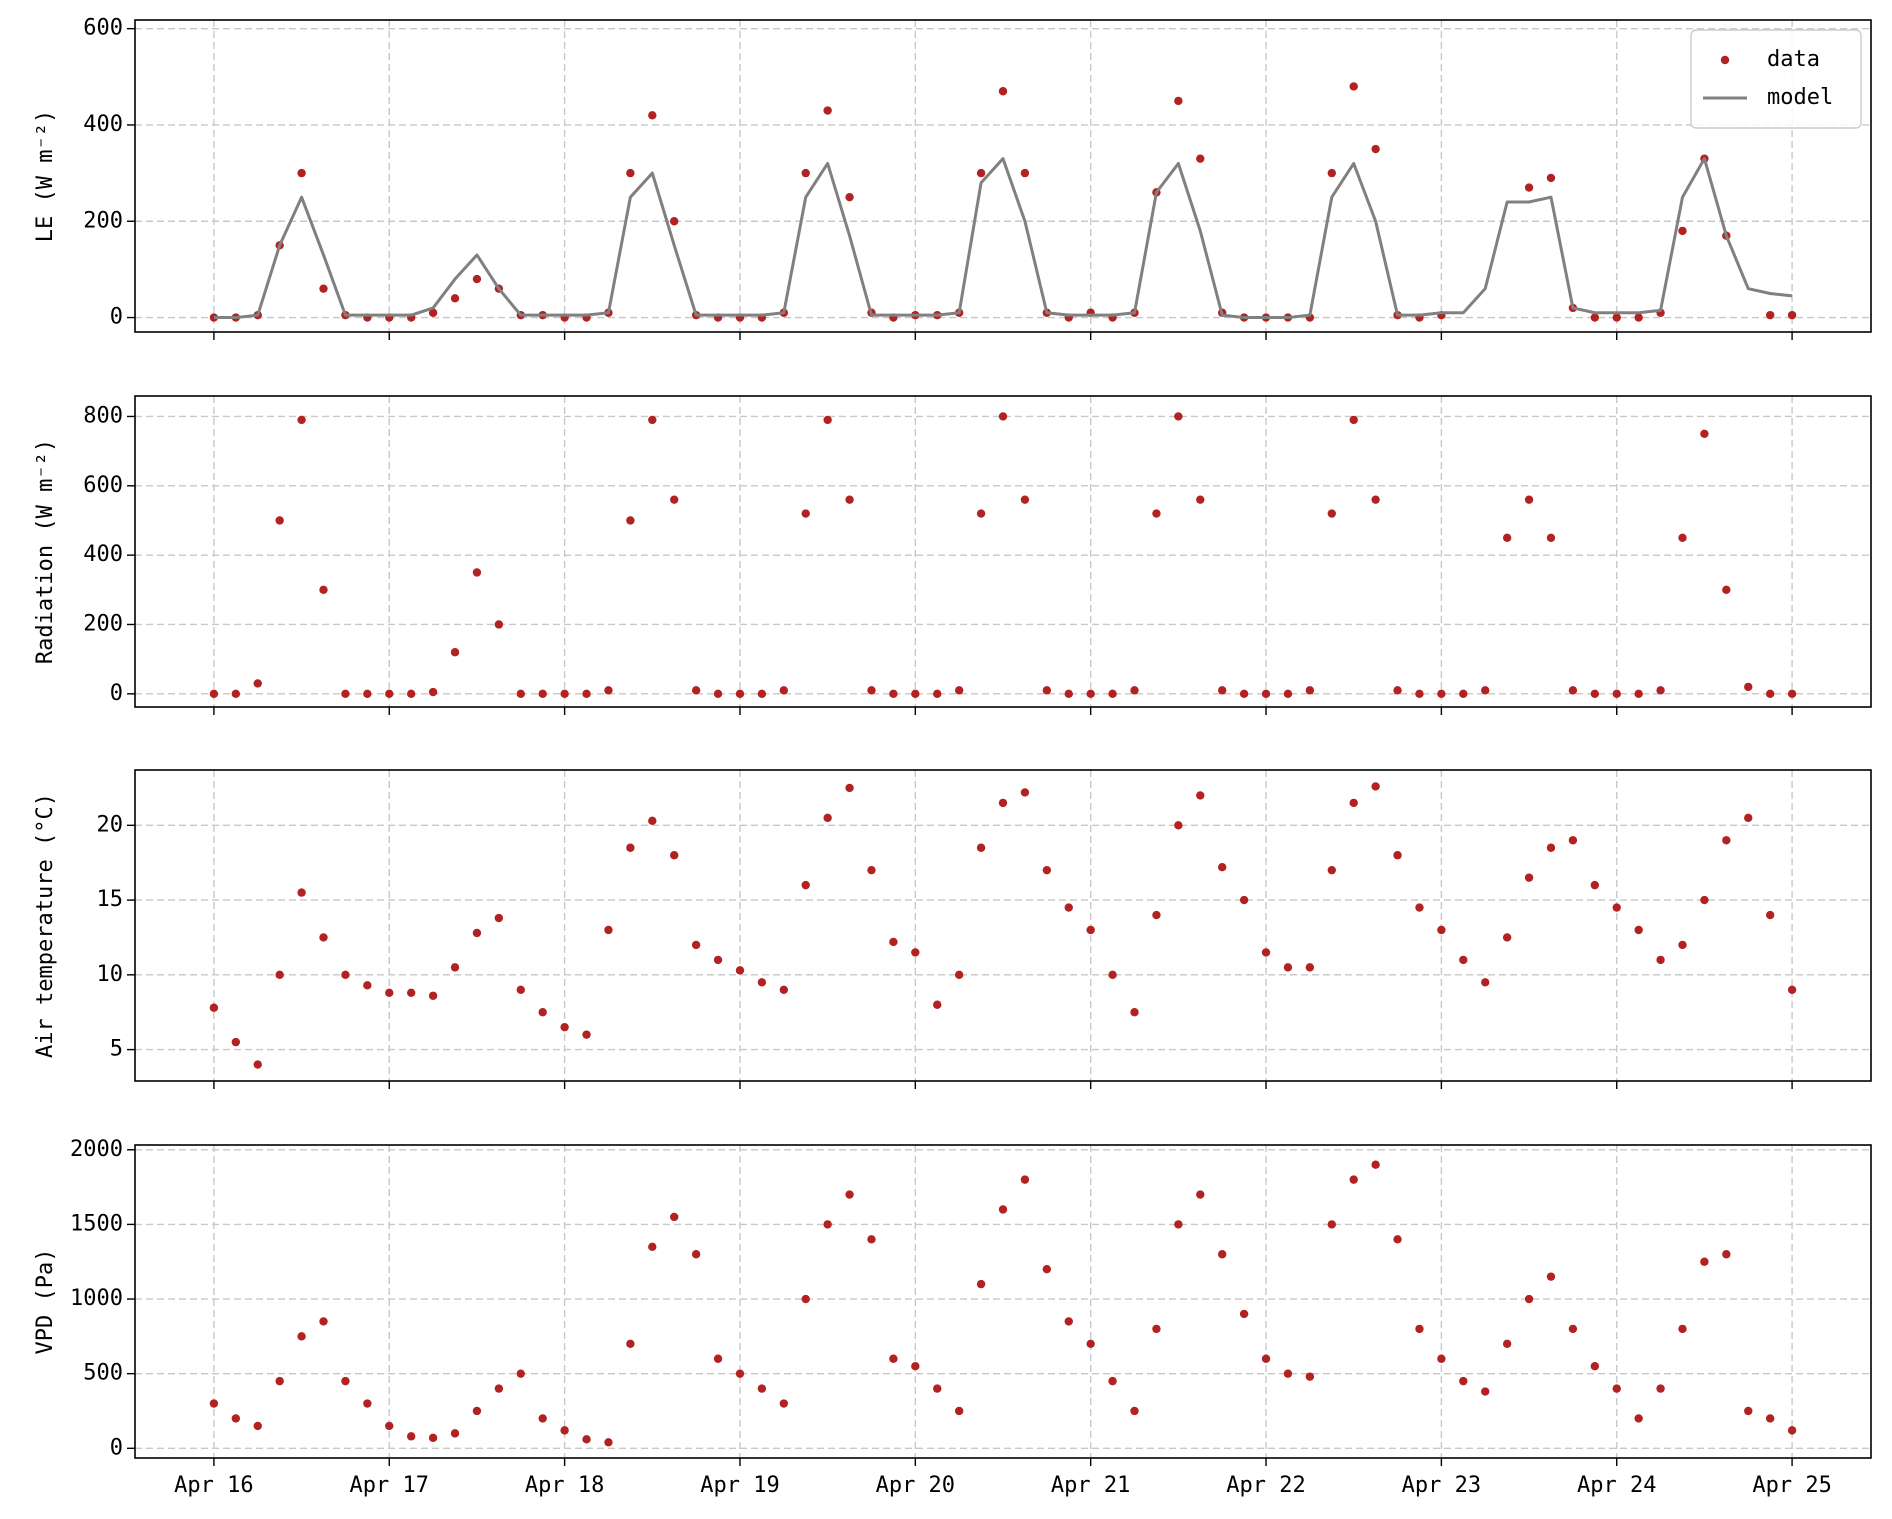 Image resolution: width=1892 pixels, height=1519 pixels. What do you see at coordinates (389, 1485) in the screenshot?
I see `x-tick-label: Apr 17` at bounding box center [389, 1485].